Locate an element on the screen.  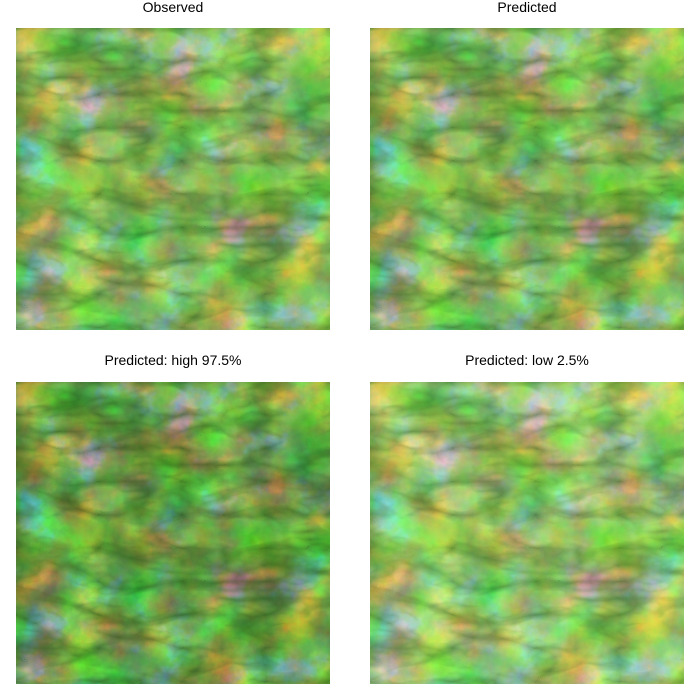
panel-title-observed: Observed is located at coordinates (173, 7).